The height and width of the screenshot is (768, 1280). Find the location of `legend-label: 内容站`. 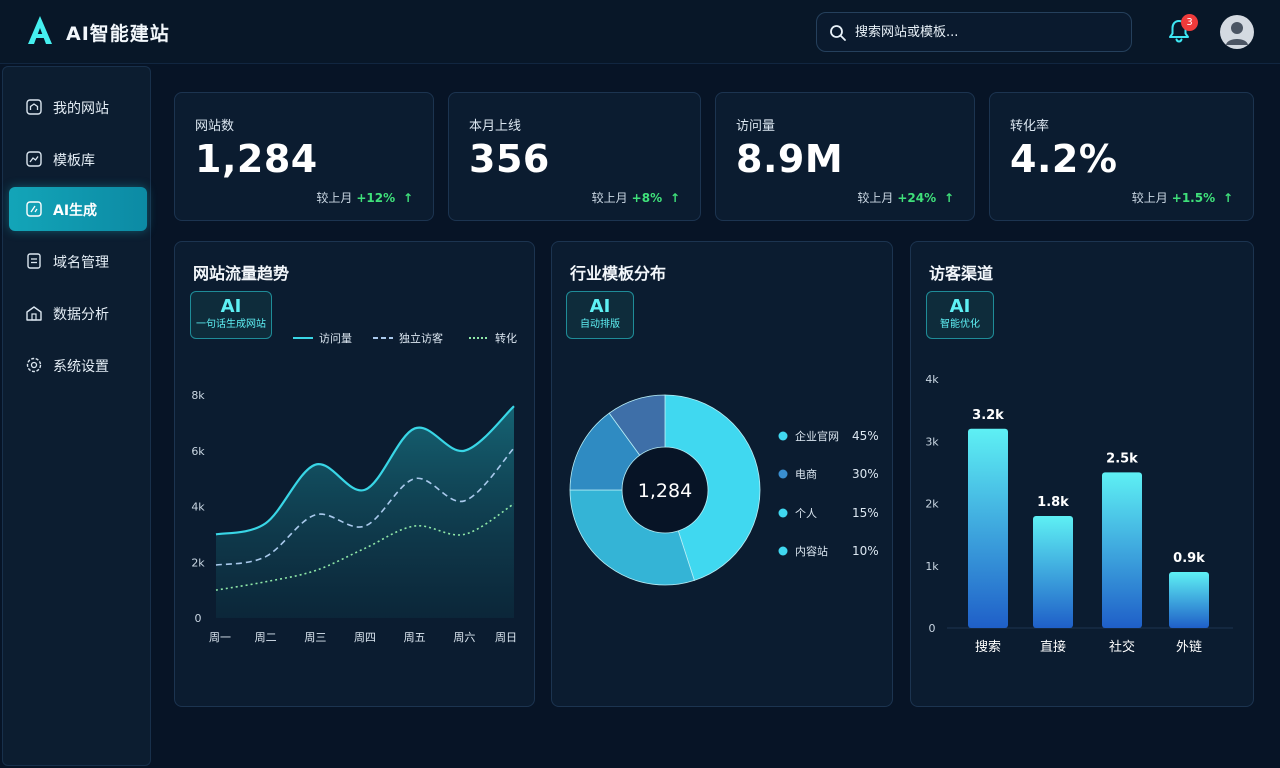

legend-label: 内容站 is located at coordinates (811, 551).